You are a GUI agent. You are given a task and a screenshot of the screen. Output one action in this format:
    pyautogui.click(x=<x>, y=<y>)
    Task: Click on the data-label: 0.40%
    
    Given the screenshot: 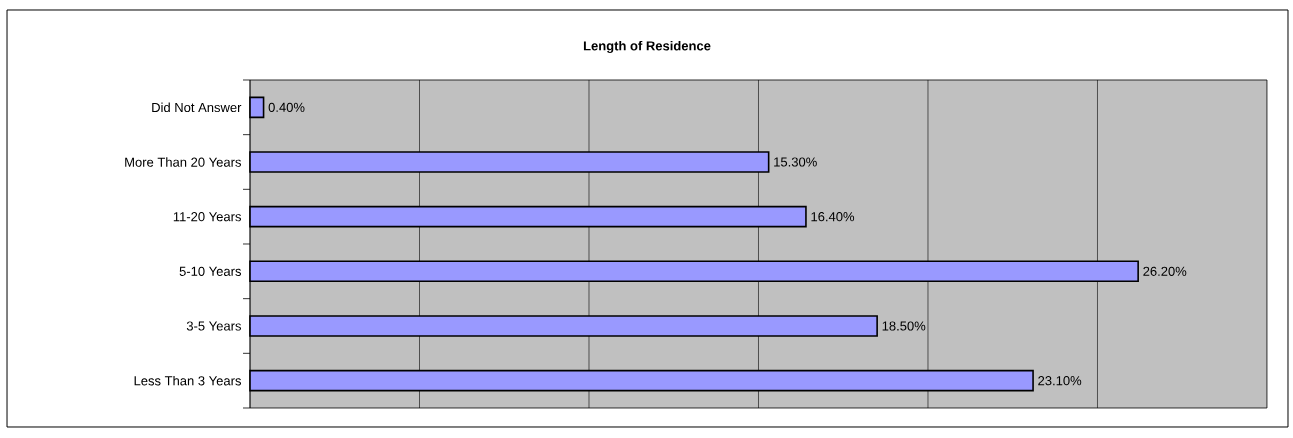 What is the action you would take?
    pyautogui.click(x=286, y=107)
    